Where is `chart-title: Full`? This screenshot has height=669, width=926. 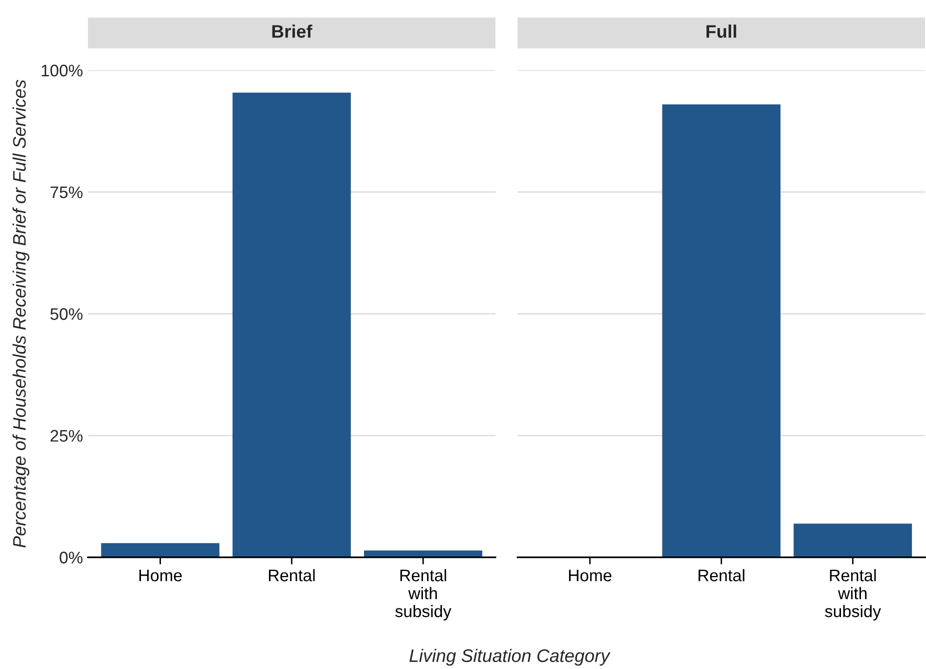
chart-title: Full is located at coordinates (721, 31).